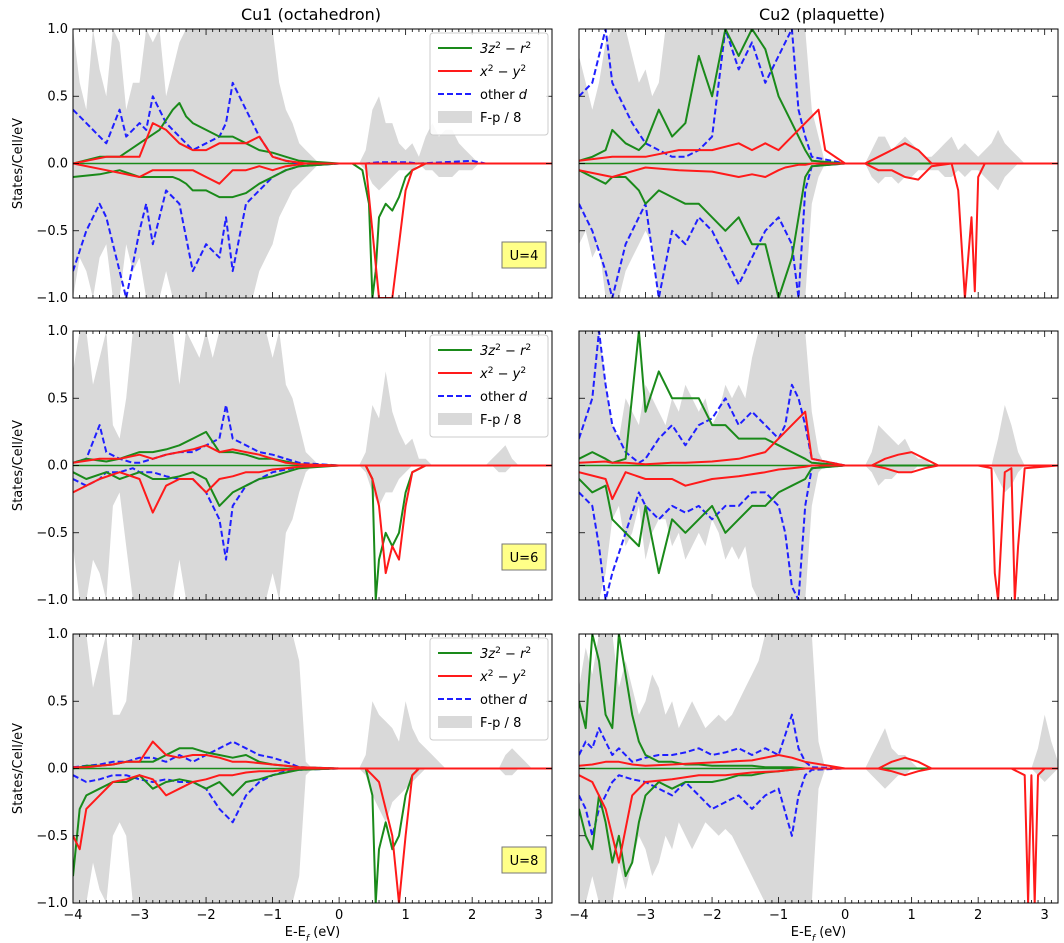  I want to click on column-title-cu2: Cu2 (plaquette), so click(822, 14).